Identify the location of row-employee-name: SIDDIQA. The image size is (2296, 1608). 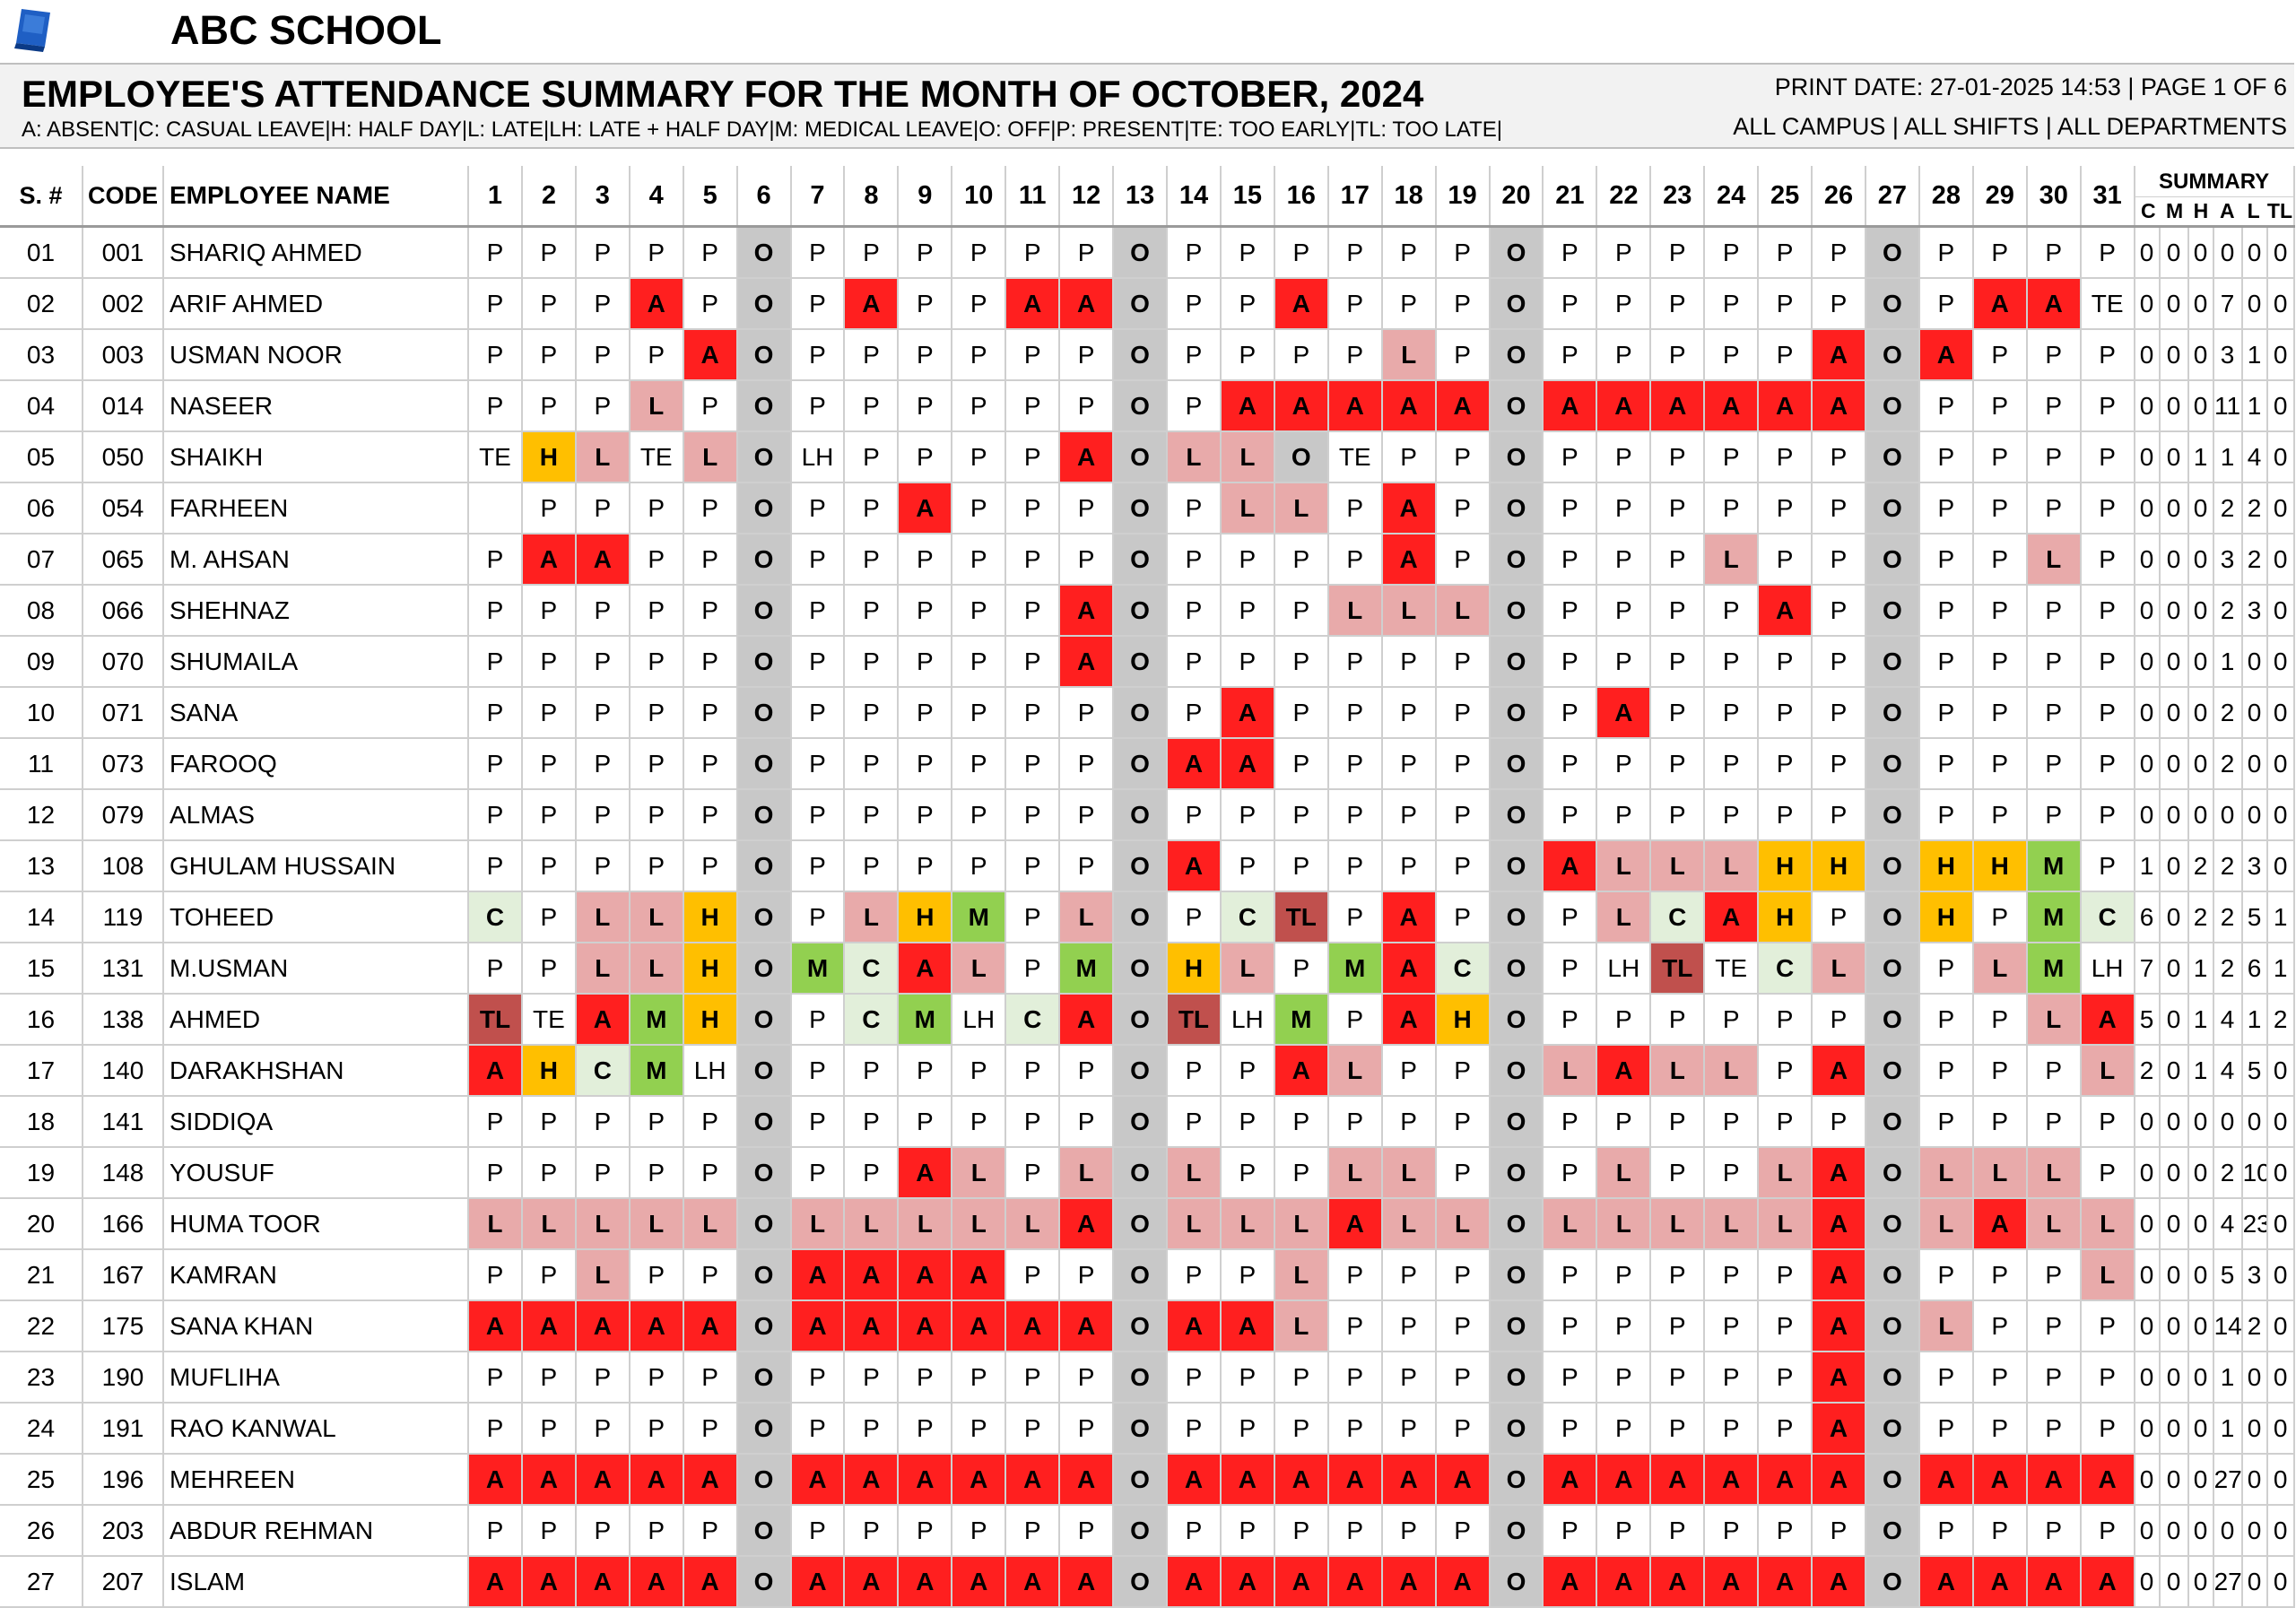
(316, 1122).